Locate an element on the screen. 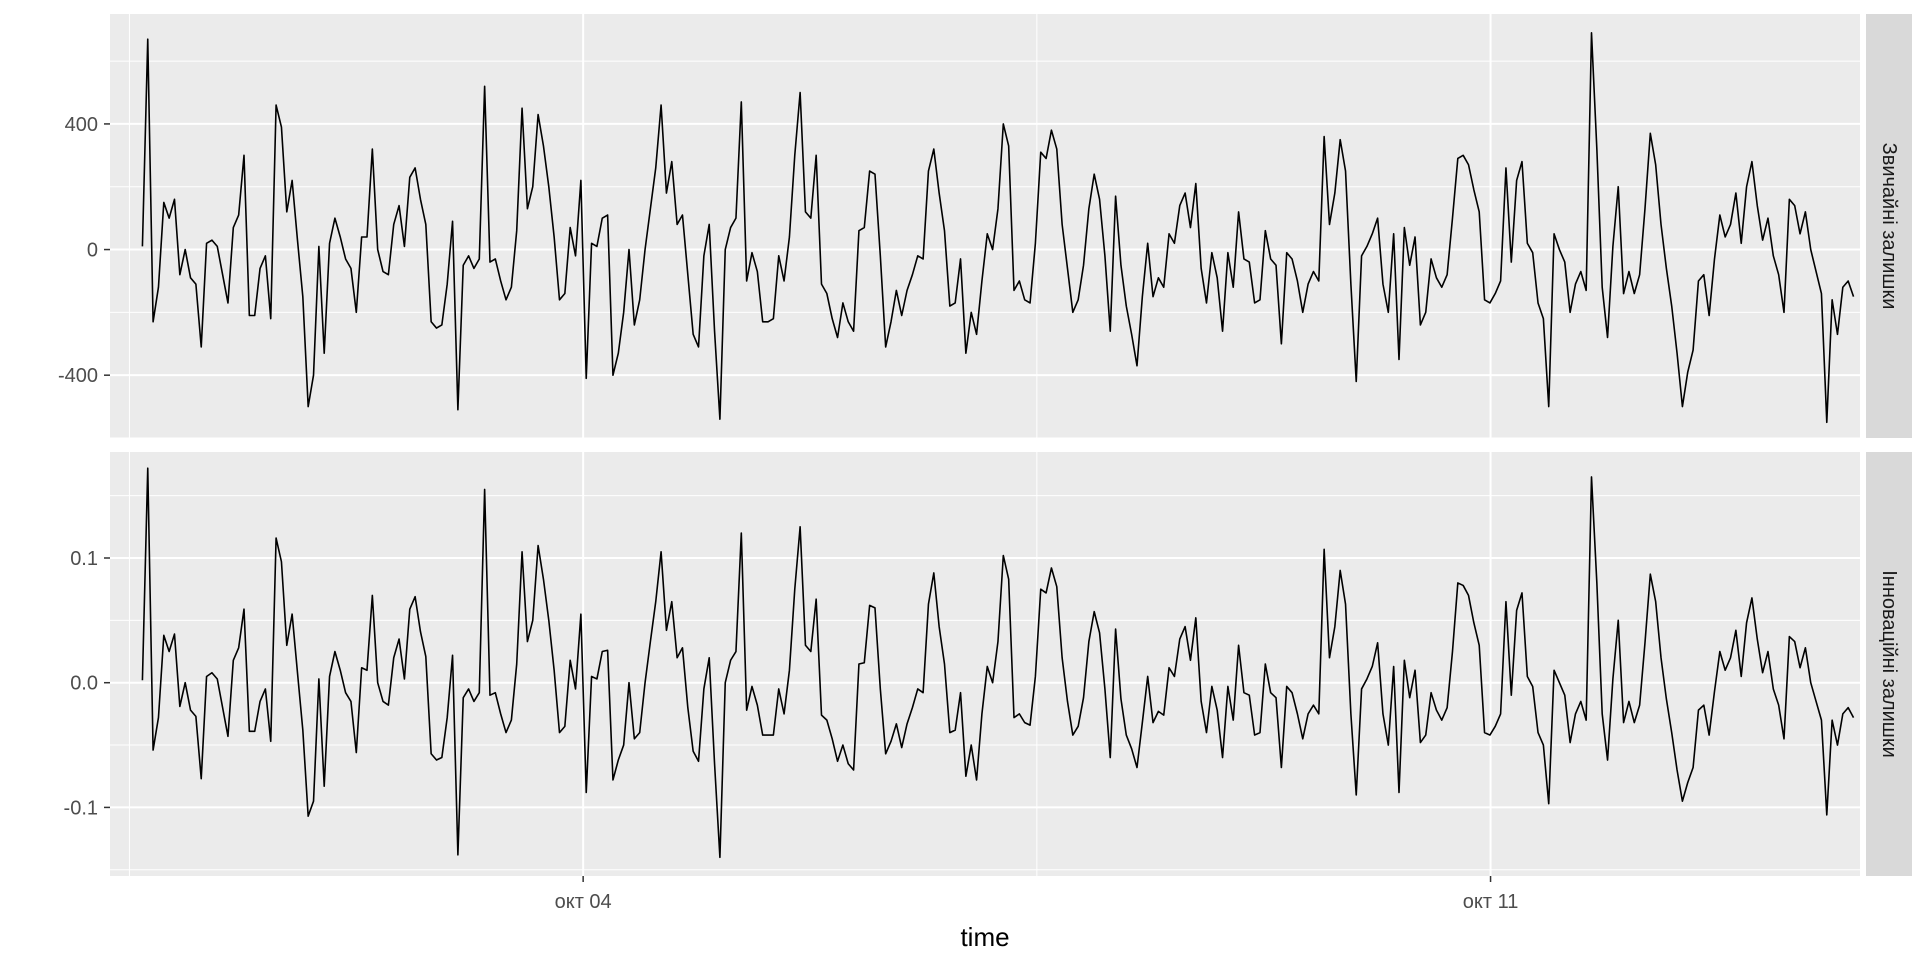 This screenshot has width=1920, height=960. x-axis-title: time is located at coordinates (984, 937).